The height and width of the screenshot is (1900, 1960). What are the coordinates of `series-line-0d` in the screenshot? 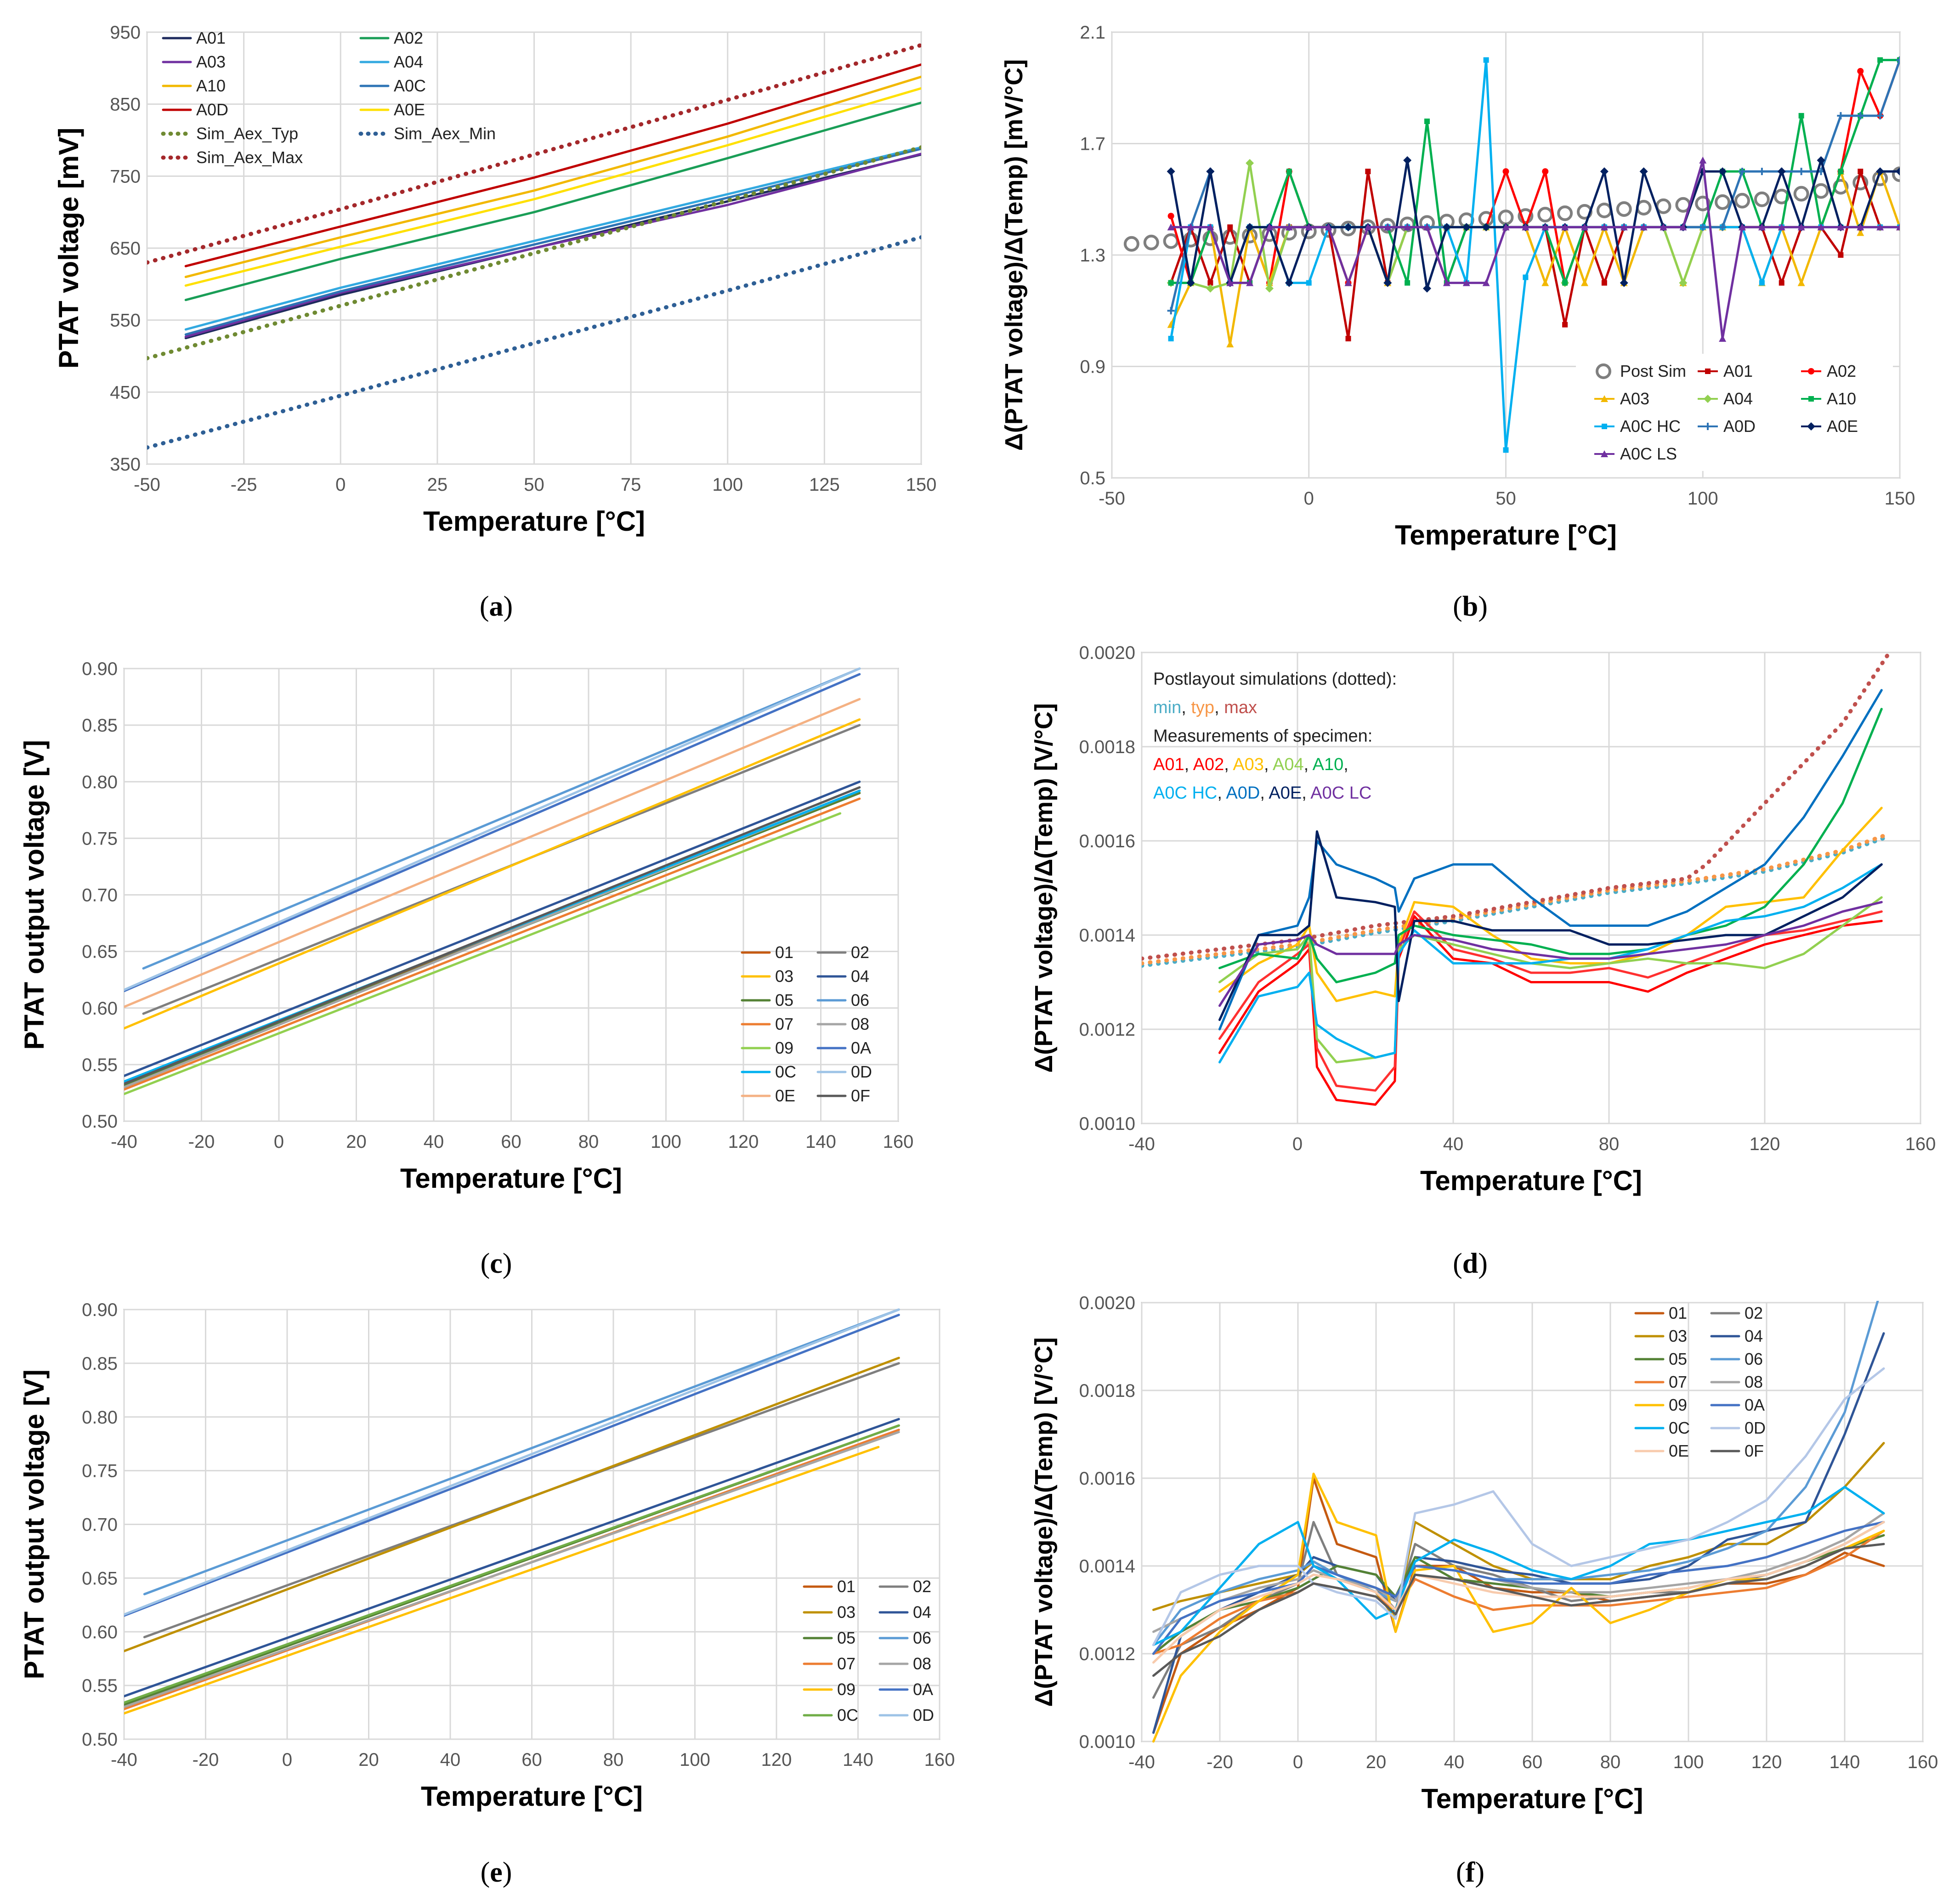 It's located at (1518, 1507).